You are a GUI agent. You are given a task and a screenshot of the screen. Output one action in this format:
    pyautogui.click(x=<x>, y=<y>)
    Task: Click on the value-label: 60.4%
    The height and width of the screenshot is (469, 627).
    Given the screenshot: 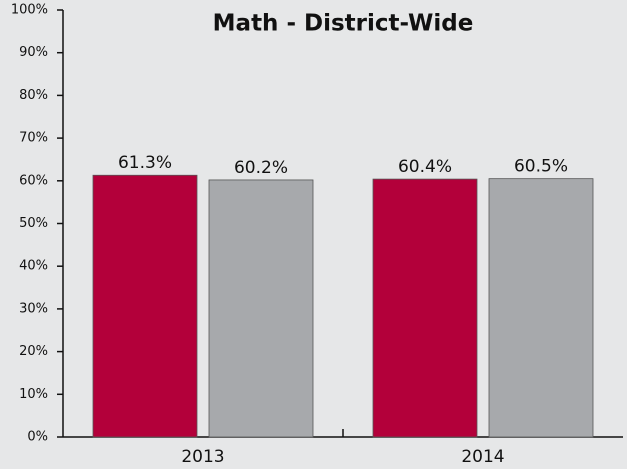 What is the action you would take?
    pyautogui.click(x=425, y=167)
    